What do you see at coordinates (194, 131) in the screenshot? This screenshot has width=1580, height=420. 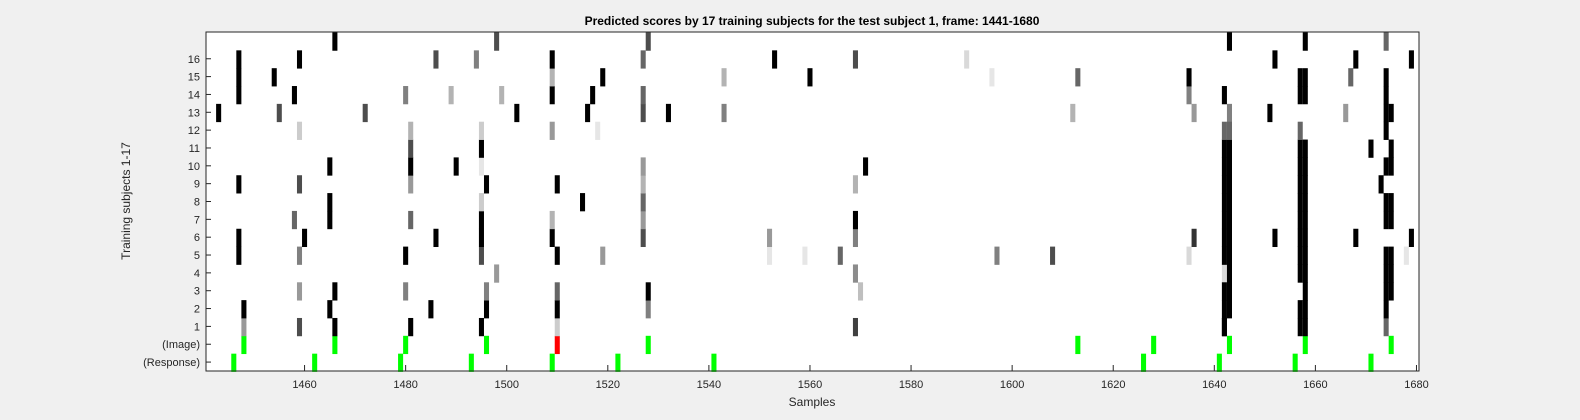 I see `y-tick-label: 12` at bounding box center [194, 131].